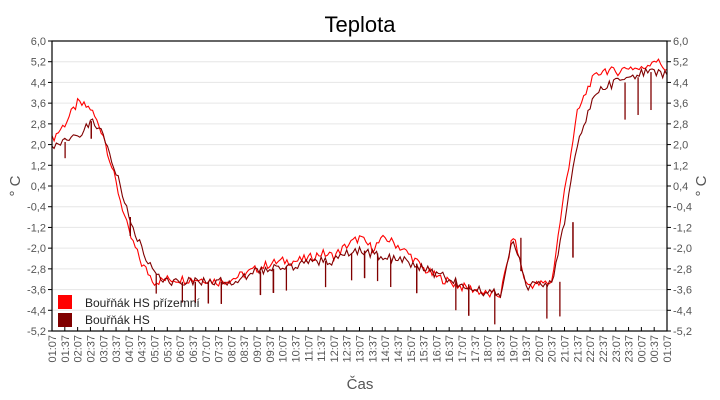 The height and width of the screenshot is (400, 720). I want to click on legend-label: Bouřňák HS přízemní, so click(142, 303).